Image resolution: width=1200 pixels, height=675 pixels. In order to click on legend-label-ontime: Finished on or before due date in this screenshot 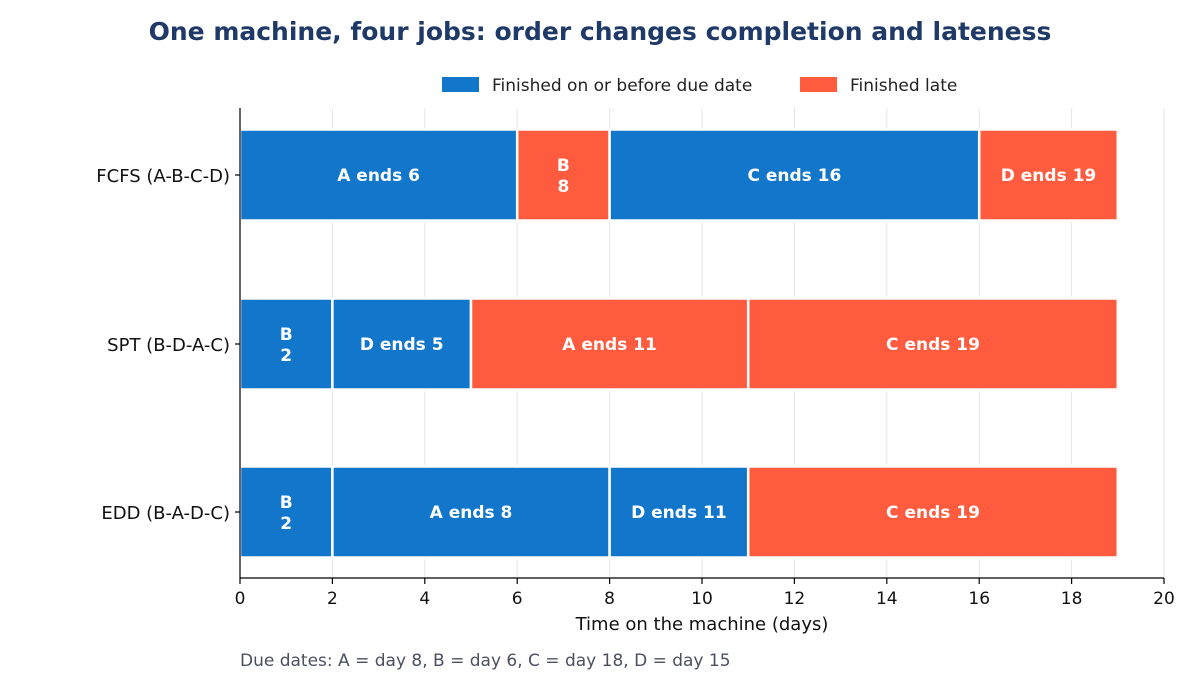, I will do `click(622, 86)`.